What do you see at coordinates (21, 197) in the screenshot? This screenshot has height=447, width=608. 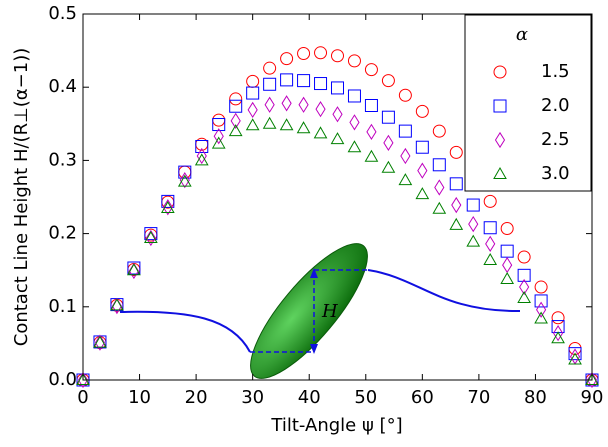 I see `y-axis-label: Contact Line Height H/(R⊥(α−1))` at bounding box center [21, 197].